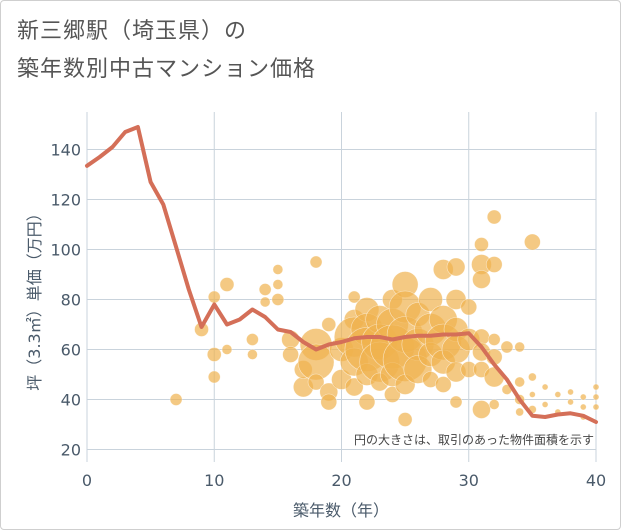  I want to click on y-tick-label: 120, so click(65, 200).